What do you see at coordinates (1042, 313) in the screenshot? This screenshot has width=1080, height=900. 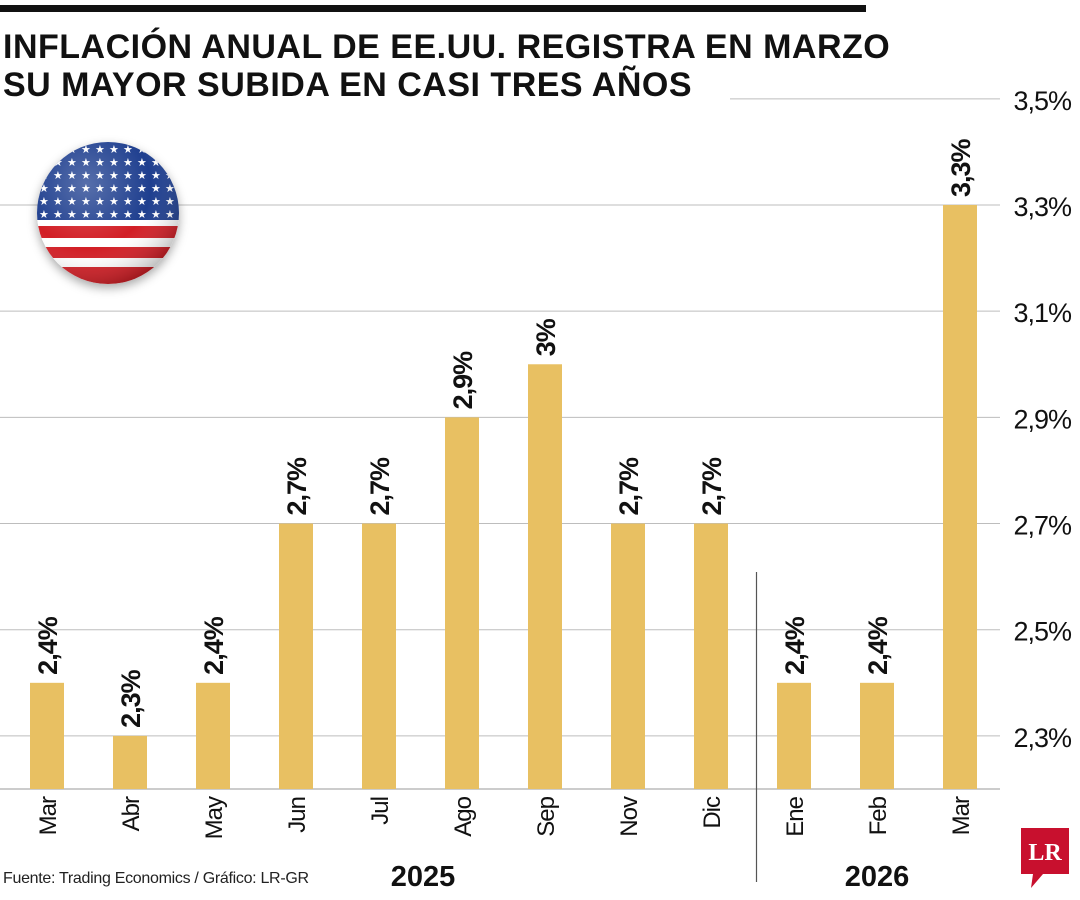 I see `y-tick-label: 3,1%` at bounding box center [1042, 313].